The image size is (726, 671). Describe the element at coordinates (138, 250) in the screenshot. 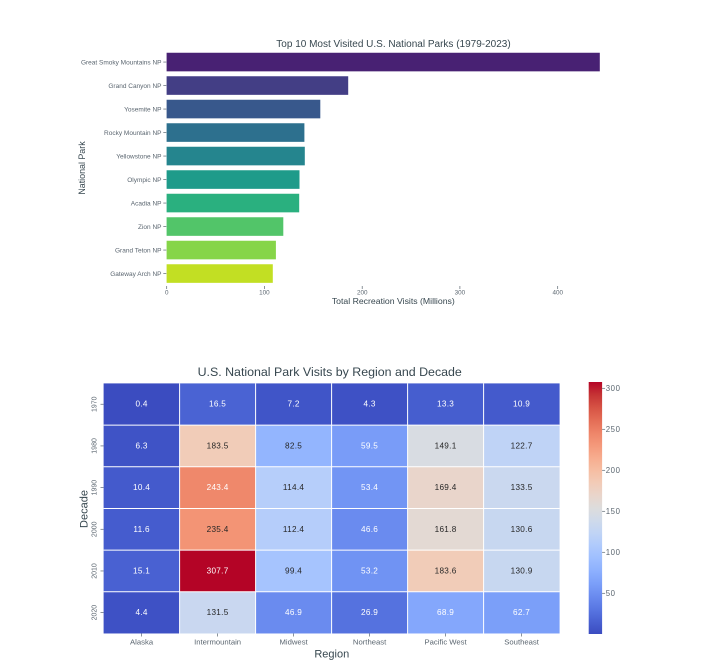

I see `svg-text: Grand Teton NP` at that location.